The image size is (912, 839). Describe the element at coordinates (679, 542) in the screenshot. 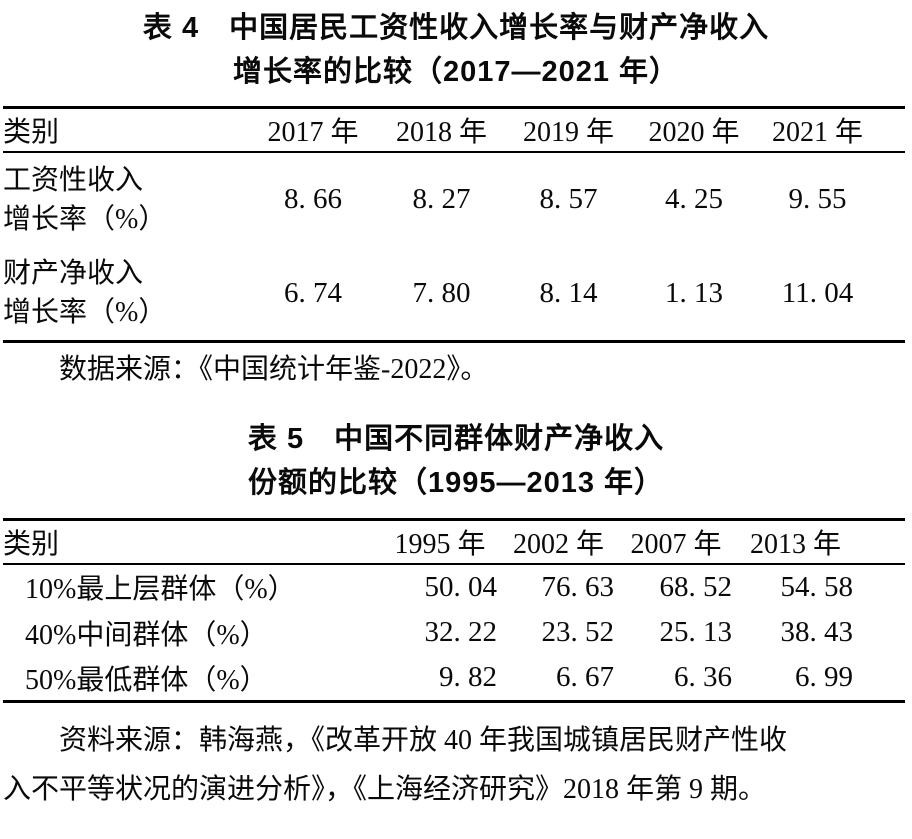

I see `table5-header-year-2007: 2007 年` at that location.